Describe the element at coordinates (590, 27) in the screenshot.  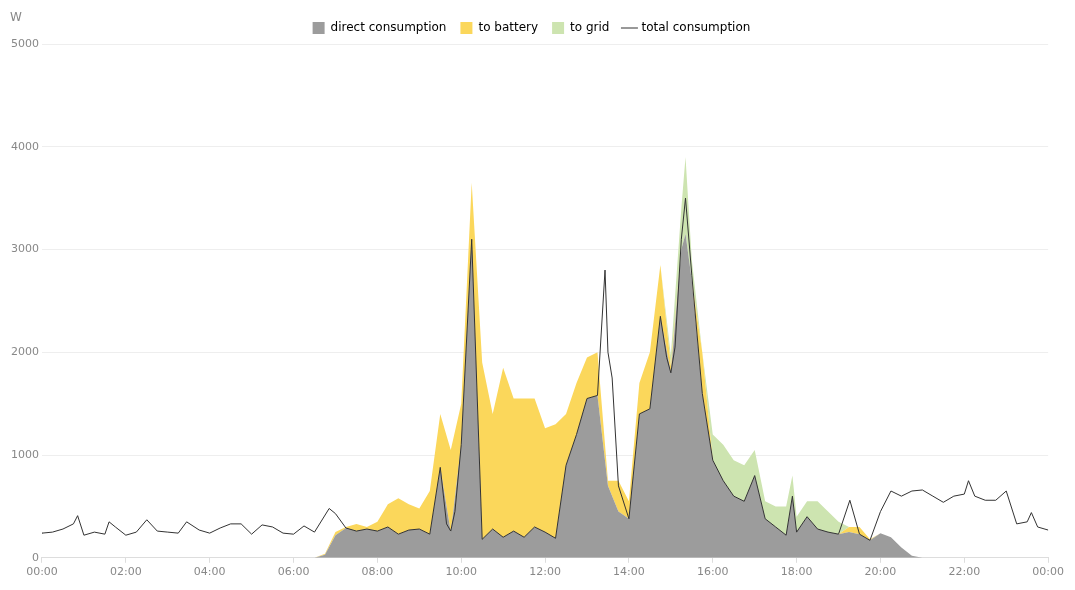
I see `legend-label: to grid` at that location.